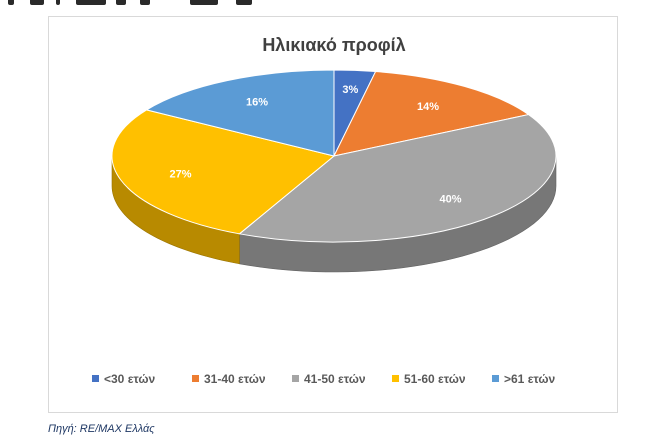 Image resolution: width=657 pixels, height=445 pixels. What do you see at coordinates (130, 379) in the screenshot?
I see `legend-label-0: <30 ετών` at bounding box center [130, 379].